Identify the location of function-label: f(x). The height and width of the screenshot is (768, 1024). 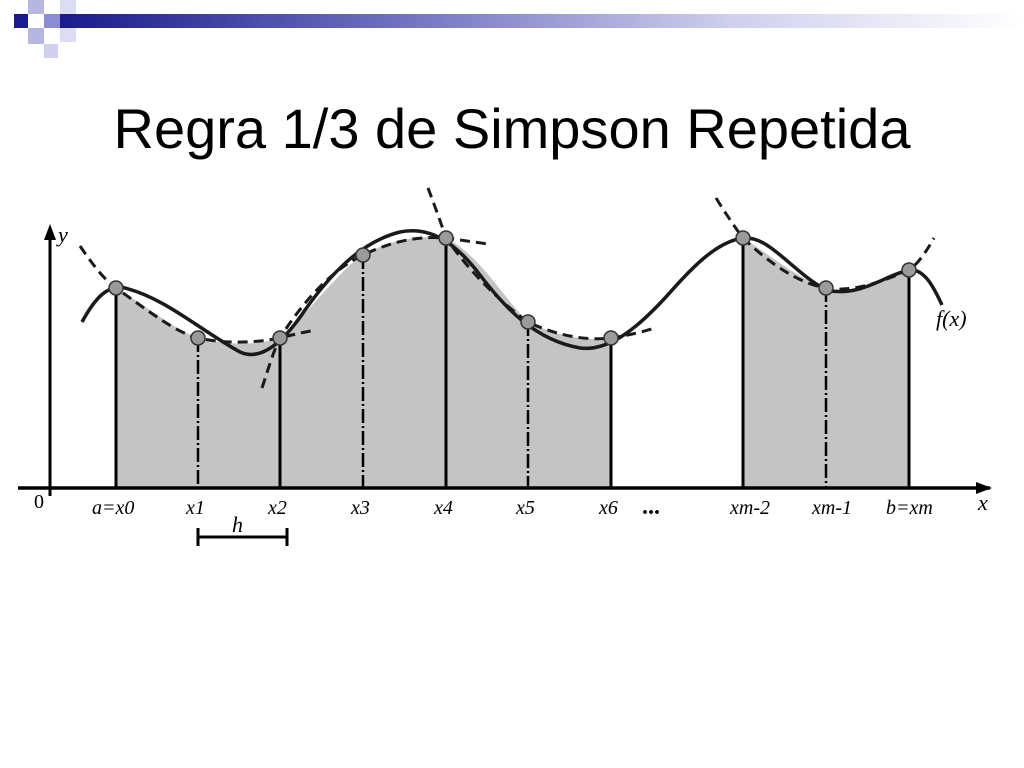
(951, 318).